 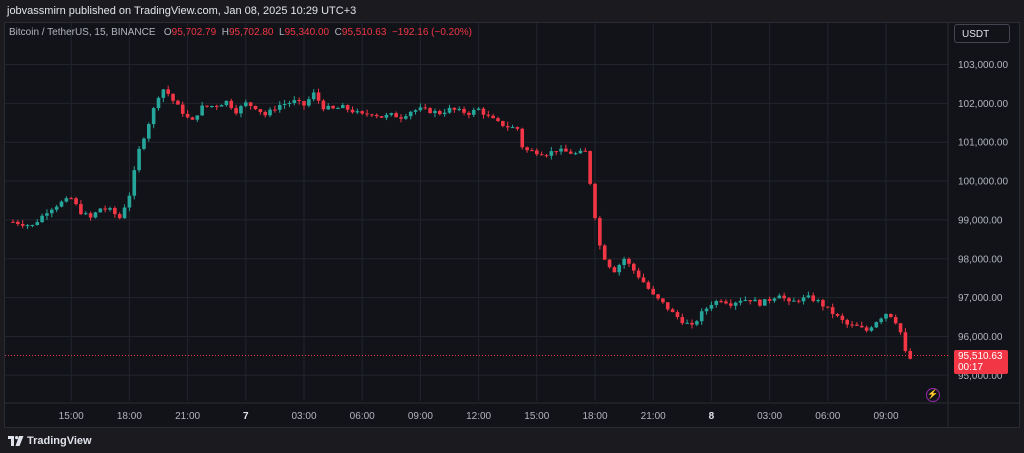 What do you see at coordinates (983, 65) in the screenshot?
I see `y-tick-label: 103,000.00` at bounding box center [983, 65].